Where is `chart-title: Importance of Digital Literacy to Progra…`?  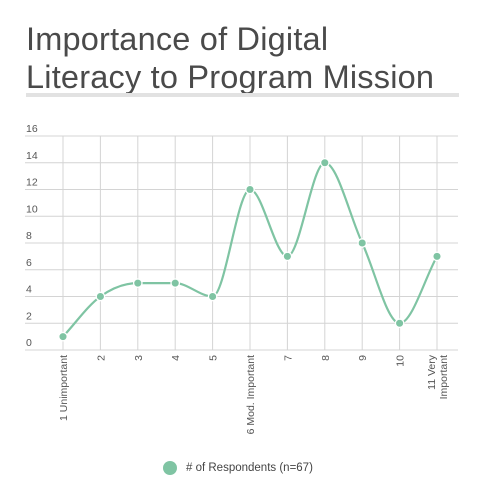
chart-title: Importance of Digital Literacy to Progra… is located at coordinates (230, 58).